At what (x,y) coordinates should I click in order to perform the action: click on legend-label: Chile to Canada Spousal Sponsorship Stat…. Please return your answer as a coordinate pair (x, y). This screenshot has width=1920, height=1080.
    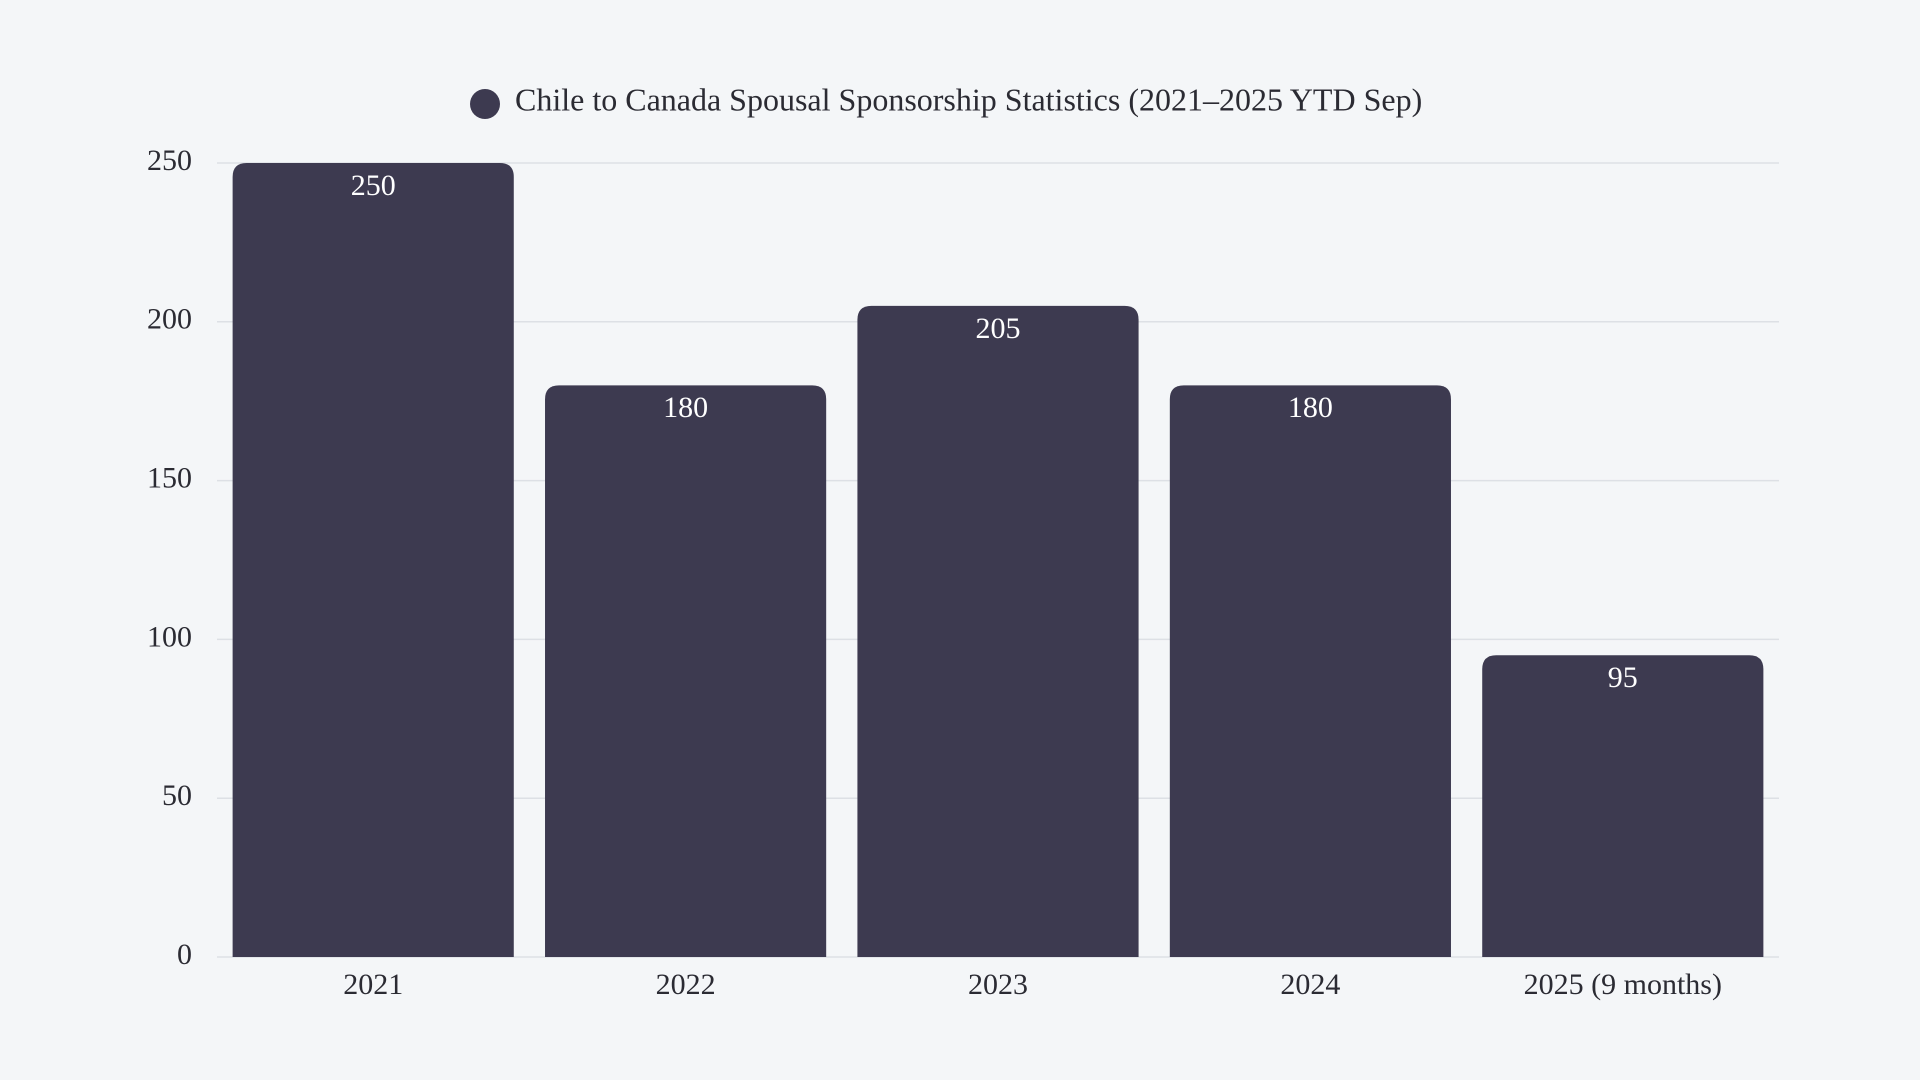
    Looking at the image, I should click on (968, 99).